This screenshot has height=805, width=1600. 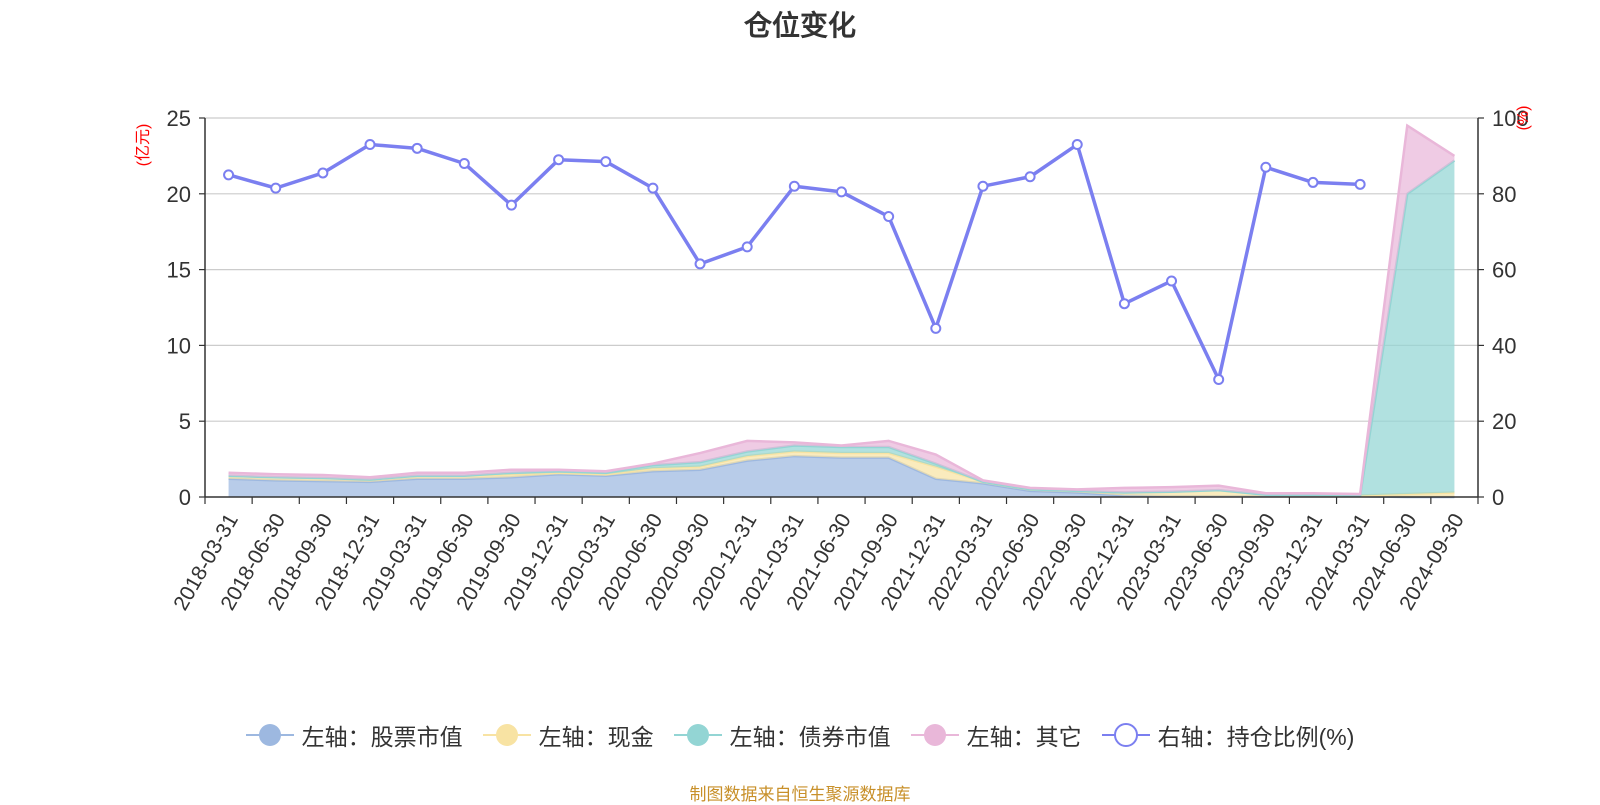 What do you see at coordinates (179, 118) in the screenshot?
I see `left-axis-tick-label: 25` at bounding box center [179, 118].